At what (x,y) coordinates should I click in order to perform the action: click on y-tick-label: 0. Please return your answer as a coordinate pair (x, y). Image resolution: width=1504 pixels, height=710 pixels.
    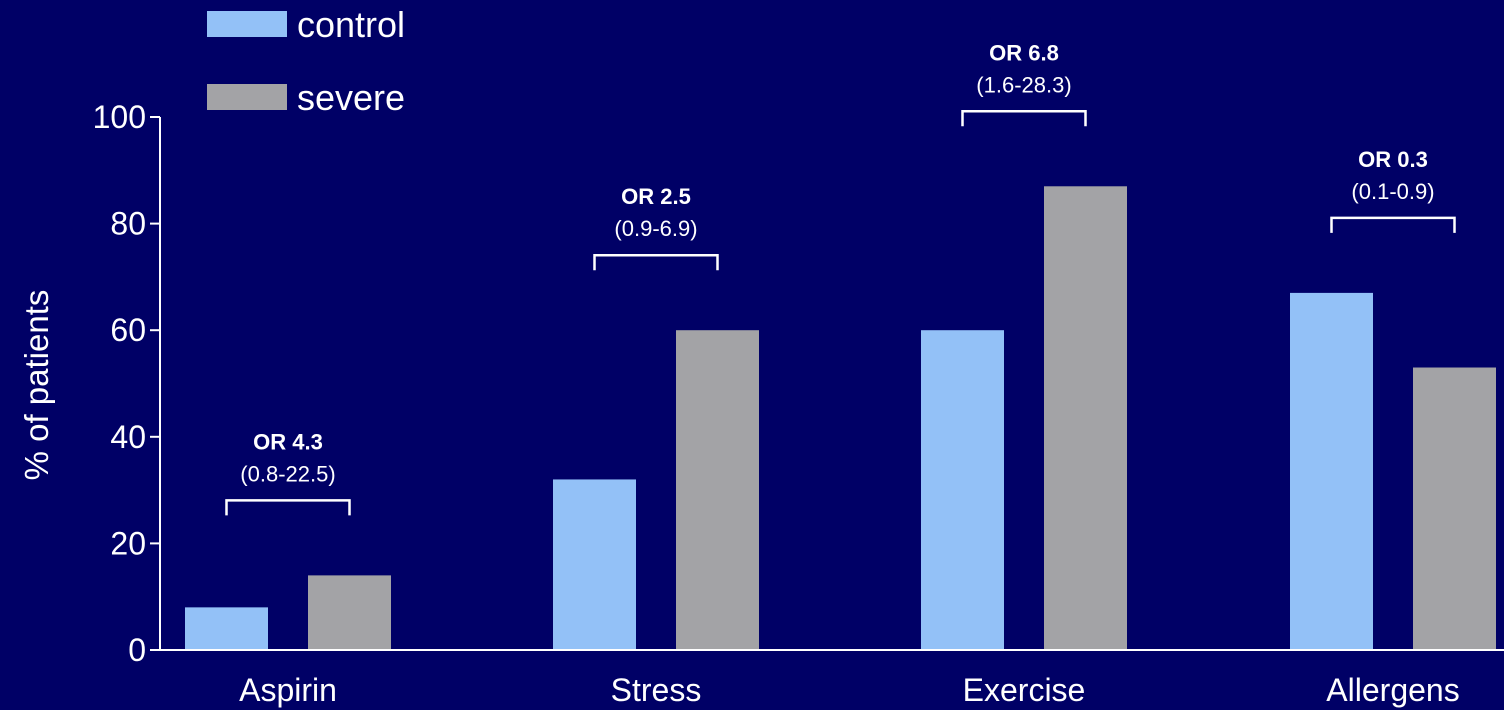
    Looking at the image, I should click on (137, 650).